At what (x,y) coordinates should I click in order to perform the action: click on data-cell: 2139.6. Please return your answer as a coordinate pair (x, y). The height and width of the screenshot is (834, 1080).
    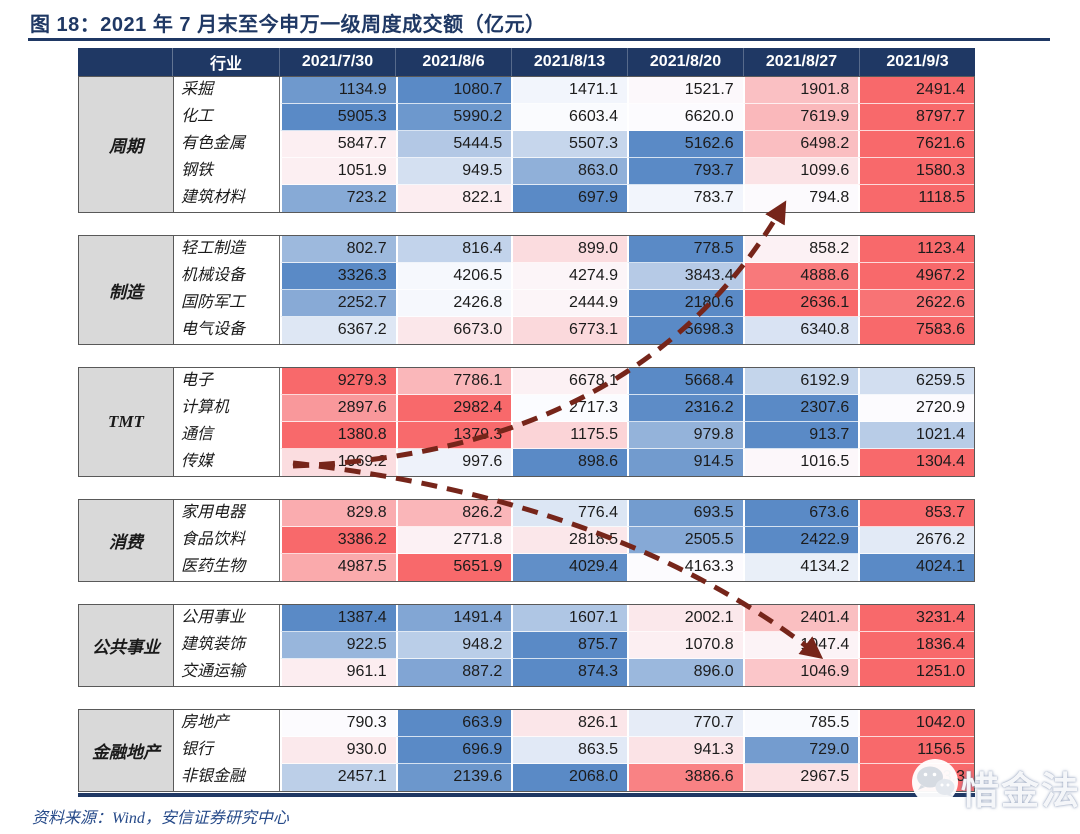
    Looking at the image, I should click on (453, 777).